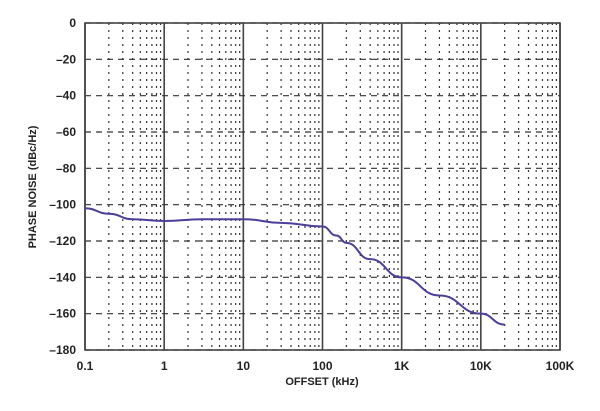 This screenshot has height=411, width=600. Describe the element at coordinates (33, 186) in the screenshot. I see `y-axis-label: PHASE NOISE (dBc/Hz)` at that location.